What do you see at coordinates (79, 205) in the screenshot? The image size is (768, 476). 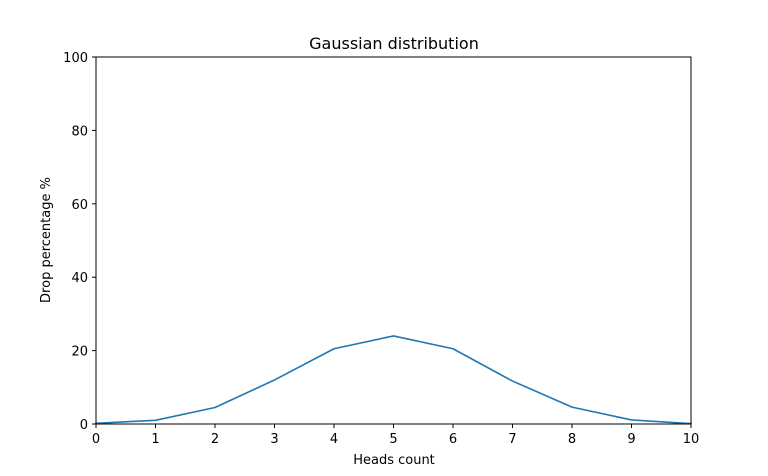 I see `y-tick-label: 60` at bounding box center [79, 205].